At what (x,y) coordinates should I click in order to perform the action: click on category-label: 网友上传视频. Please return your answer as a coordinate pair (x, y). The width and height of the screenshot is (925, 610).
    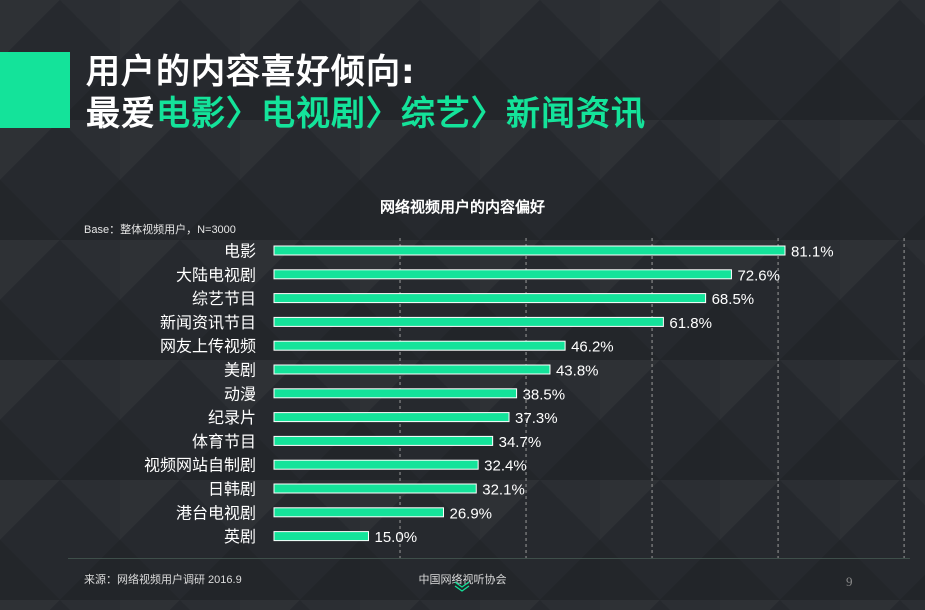
    Looking at the image, I should click on (208, 346).